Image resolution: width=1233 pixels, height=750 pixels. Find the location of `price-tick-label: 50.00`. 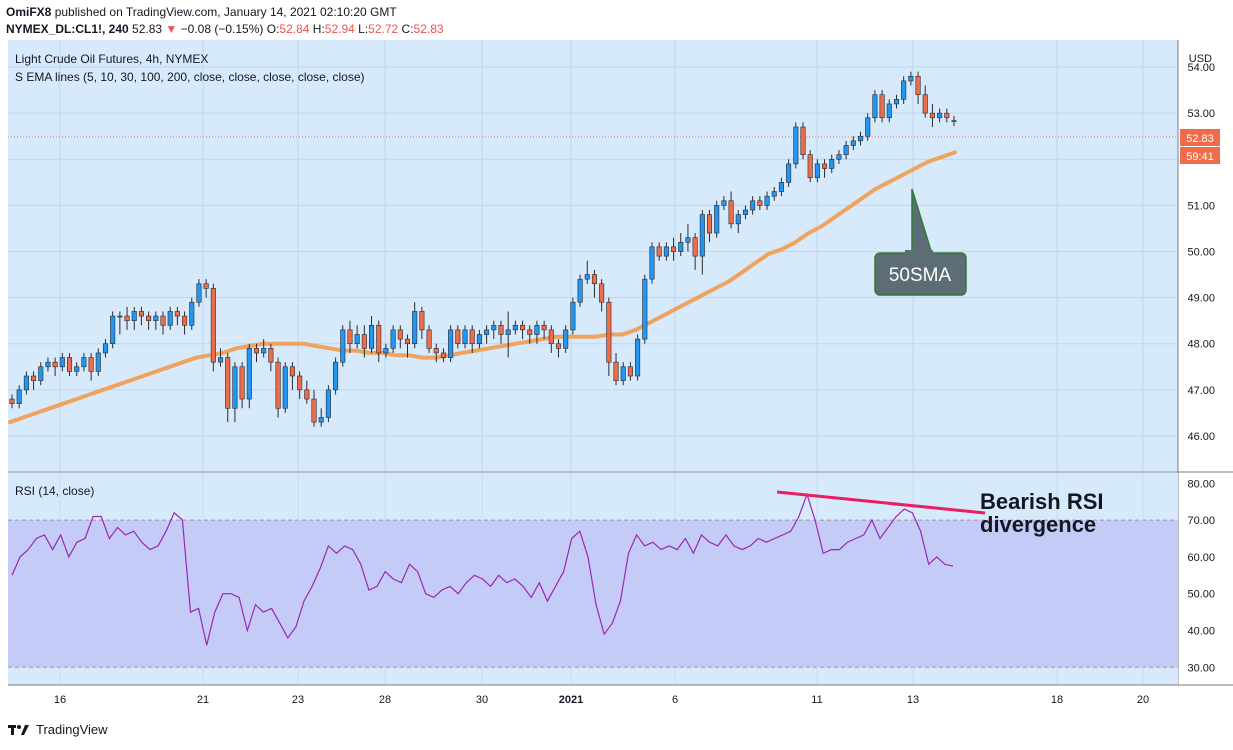

price-tick-label: 50.00 is located at coordinates (1201, 253).